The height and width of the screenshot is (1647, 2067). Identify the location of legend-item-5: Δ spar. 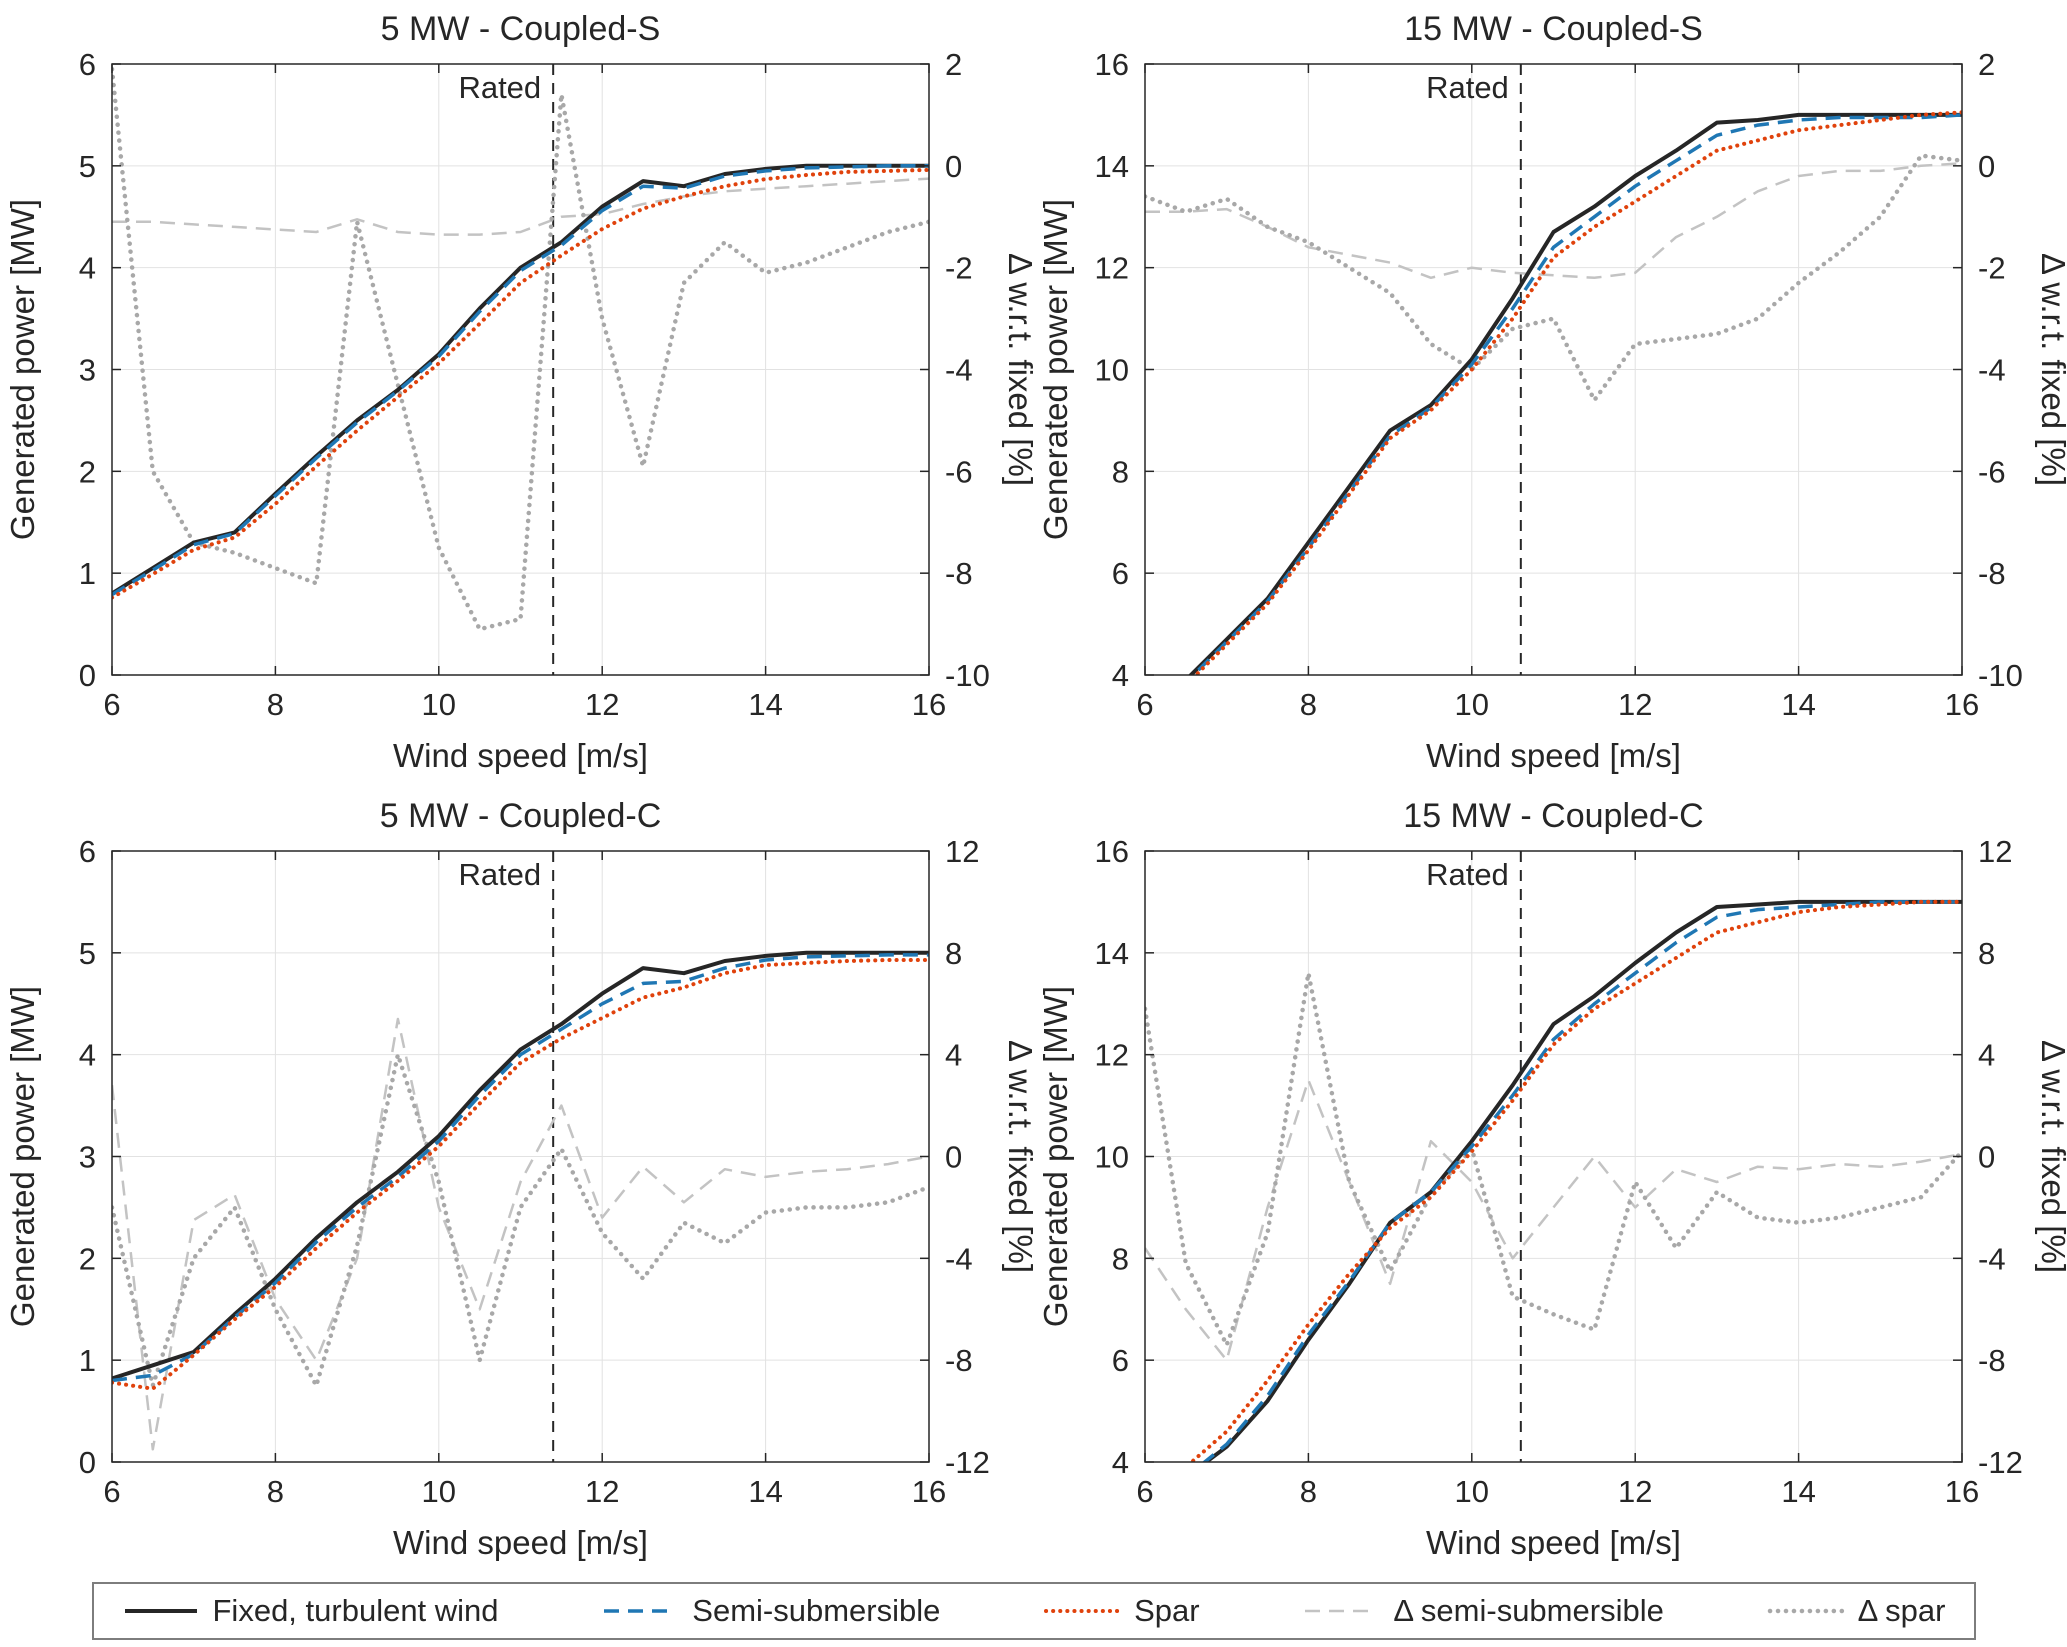
(1856, 1611).